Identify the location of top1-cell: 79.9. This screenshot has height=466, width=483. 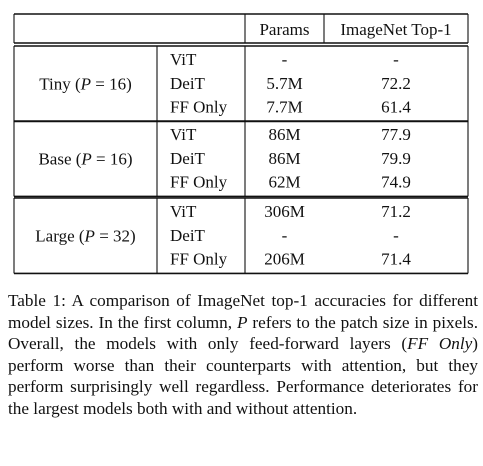
(396, 158).